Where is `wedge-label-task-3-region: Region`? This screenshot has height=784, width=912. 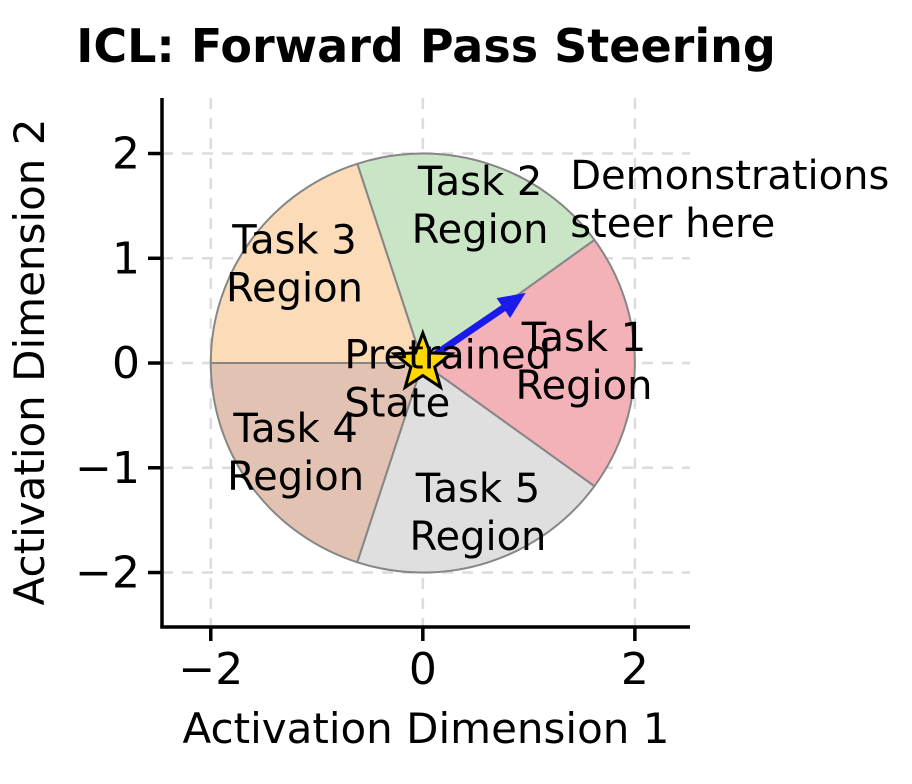 wedge-label-task-3-region: Region is located at coordinates (294, 289).